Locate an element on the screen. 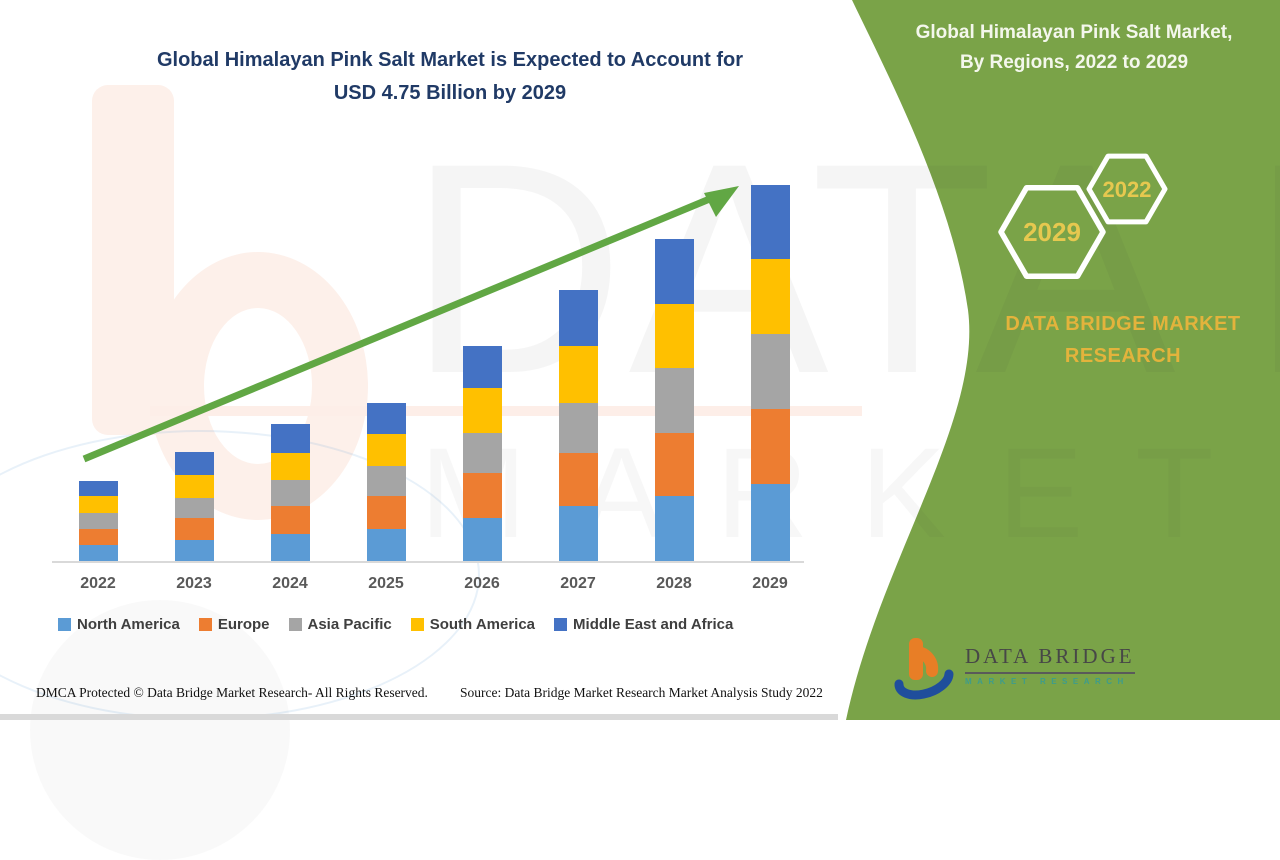  x-axis-line is located at coordinates (428, 562).